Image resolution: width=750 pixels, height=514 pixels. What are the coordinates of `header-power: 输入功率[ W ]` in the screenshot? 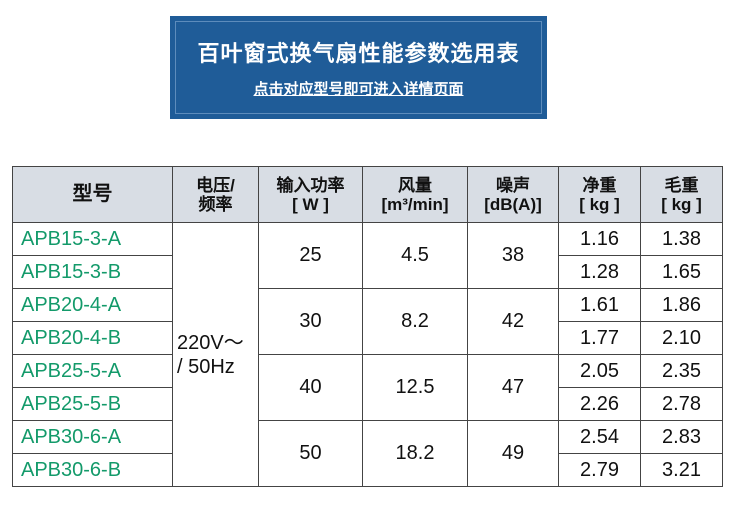 It's located at (310, 194).